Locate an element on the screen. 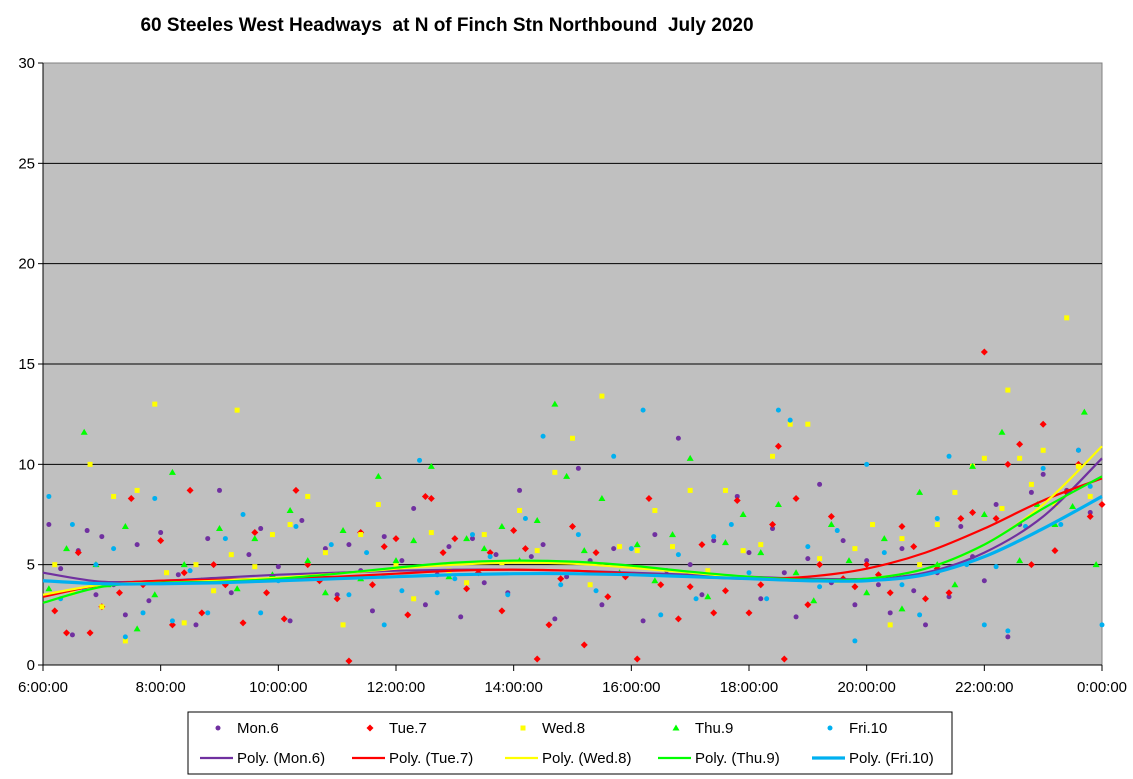 The image size is (1133, 779). y-tick-label: 0 is located at coordinates (31, 665).